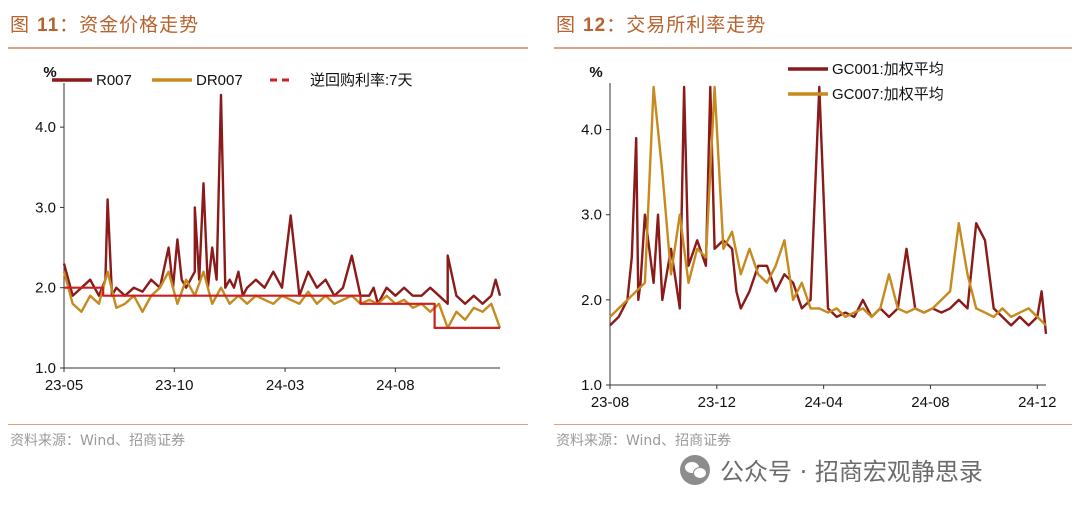 The height and width of the screenshot is (513, 1080). What do you see at coordinates (610, 402) in the screenshot?
I see `x-tick-label: 23-08` at bounding box center [610, 402].